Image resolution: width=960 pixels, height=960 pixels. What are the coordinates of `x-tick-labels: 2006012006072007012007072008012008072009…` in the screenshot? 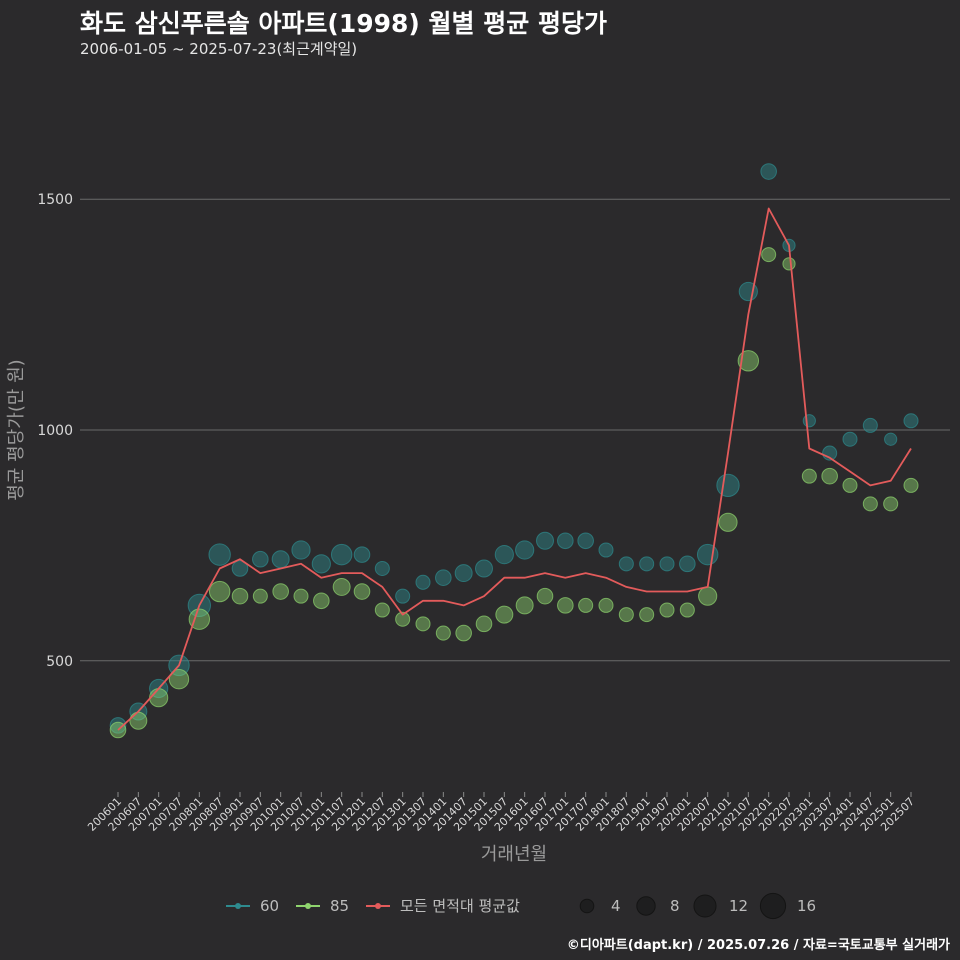 It's located at (501, 813).